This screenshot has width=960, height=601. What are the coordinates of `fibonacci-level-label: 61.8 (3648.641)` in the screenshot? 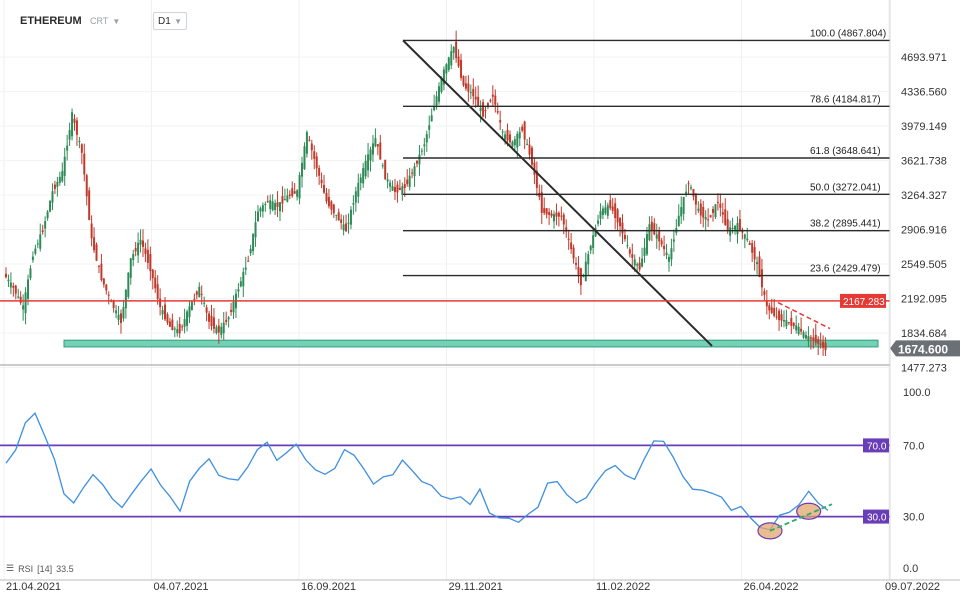 It's located at (845, 151).